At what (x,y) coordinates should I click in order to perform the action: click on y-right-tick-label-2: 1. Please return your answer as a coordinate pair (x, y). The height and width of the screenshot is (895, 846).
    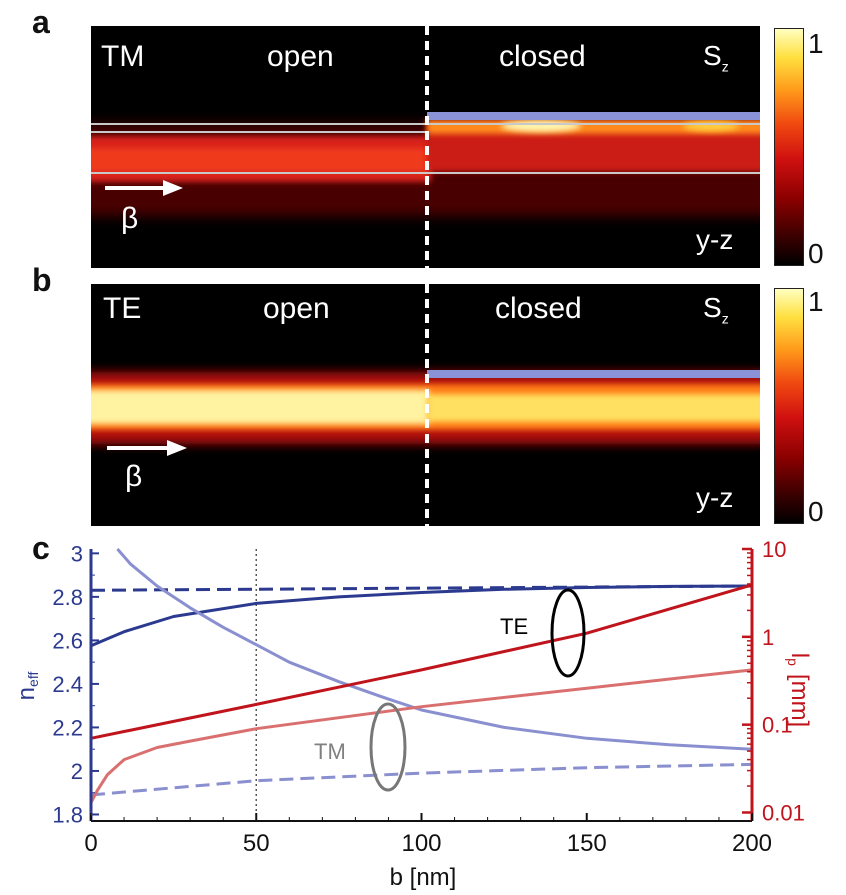
    Looking at the image, I should click on (768, 637).